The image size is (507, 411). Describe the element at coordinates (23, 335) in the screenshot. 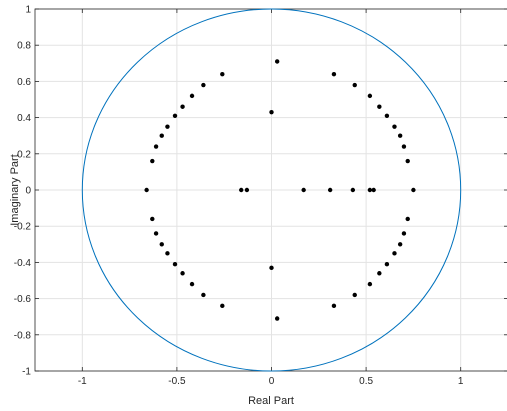

I see `y-tick-label: -0.8` at that location.